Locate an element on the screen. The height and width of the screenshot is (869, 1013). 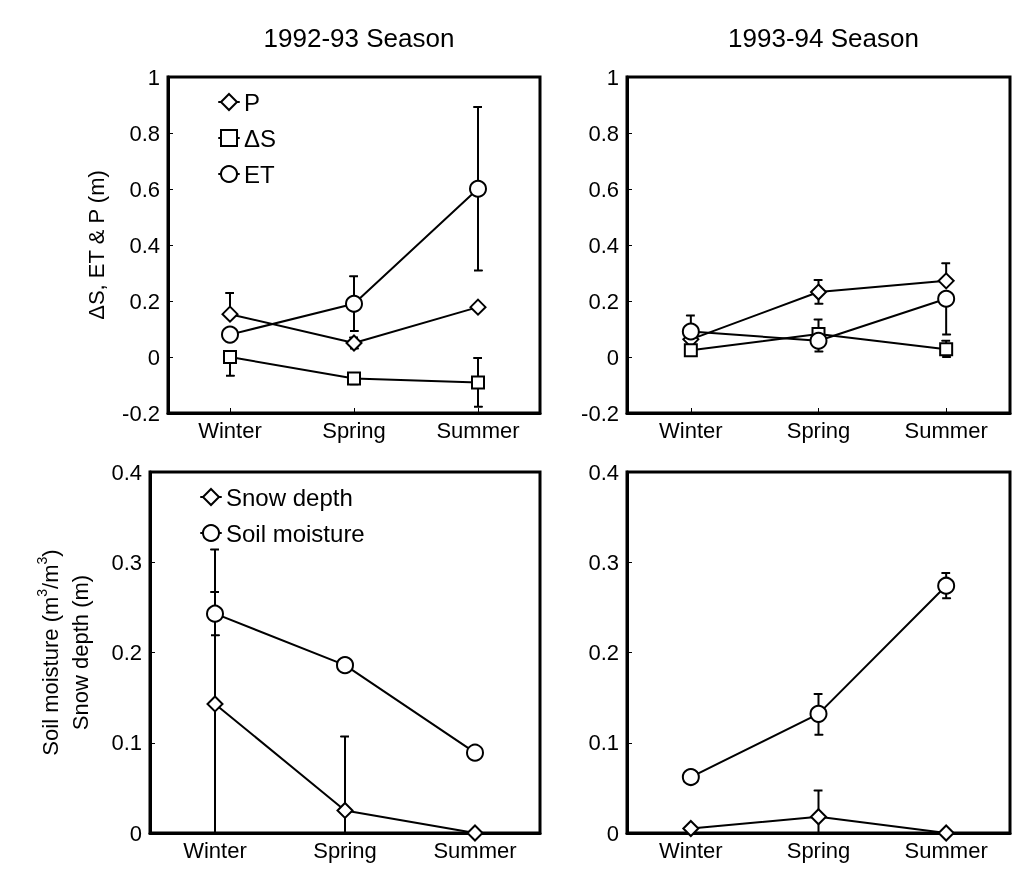
chart-title: 1993-94 Season is located at coordinates (823, 38).